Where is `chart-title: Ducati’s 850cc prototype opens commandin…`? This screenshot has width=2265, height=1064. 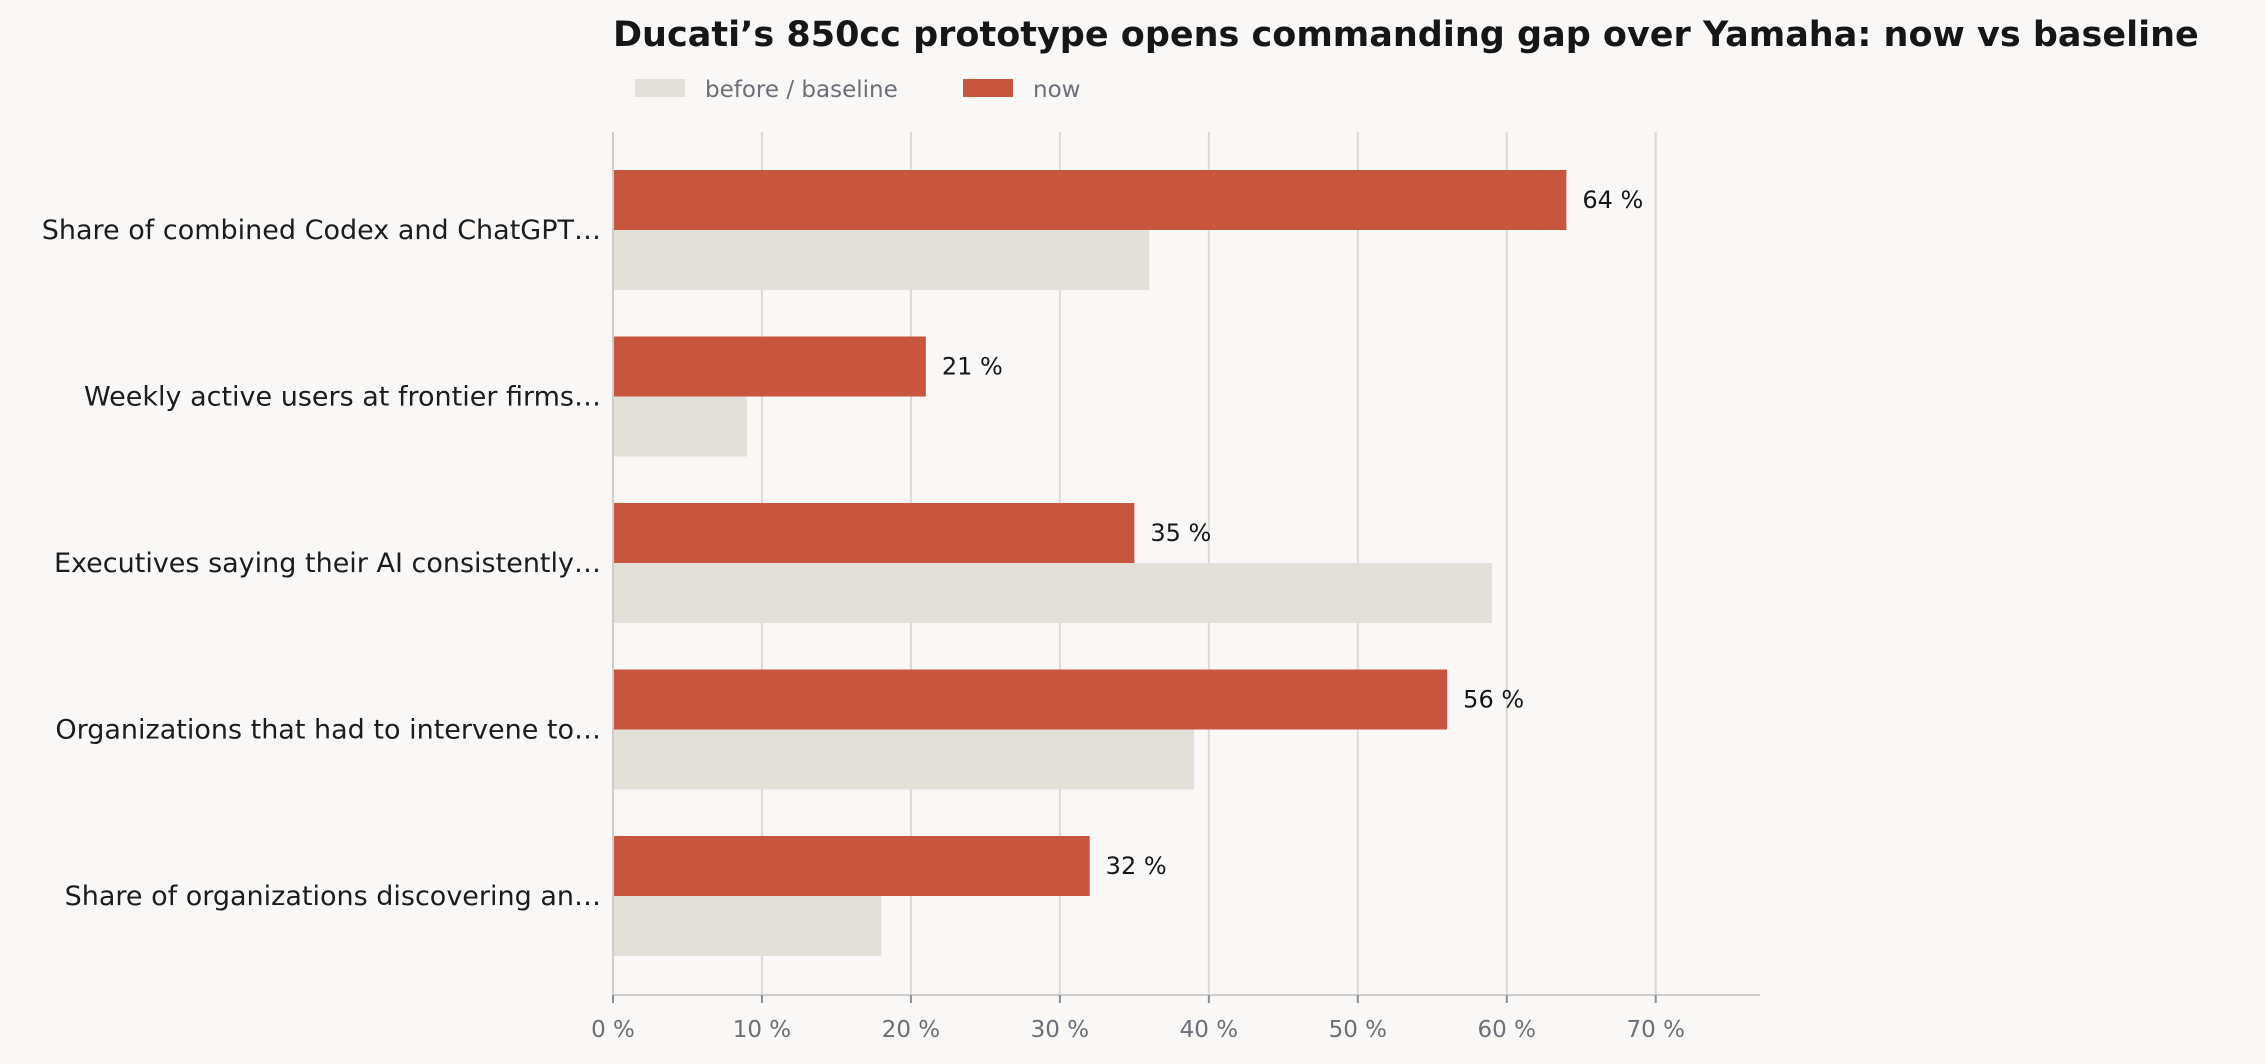
chart-title: Ducati’s 850cc prototype opens commandin… is located at coordinates (1406, 35).